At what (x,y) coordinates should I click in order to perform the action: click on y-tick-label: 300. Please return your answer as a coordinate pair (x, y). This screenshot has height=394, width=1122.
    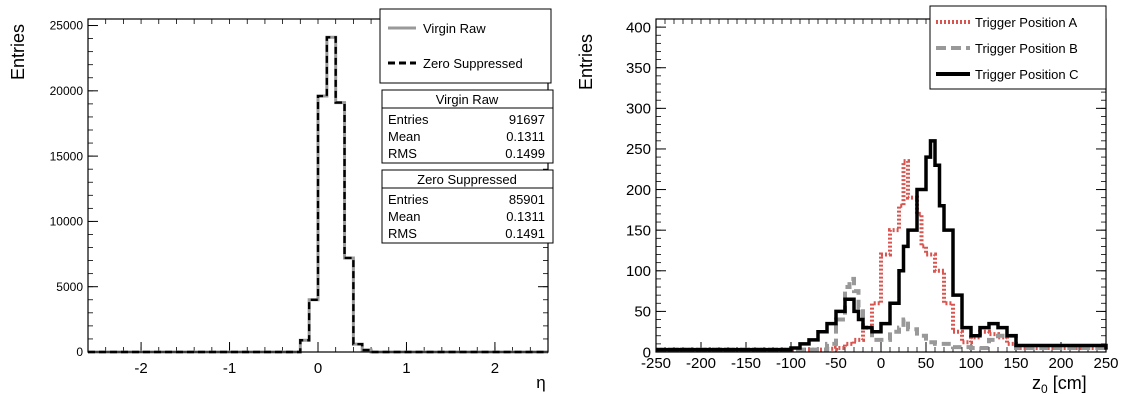
    Looking at the image, I should click on (638, 109).